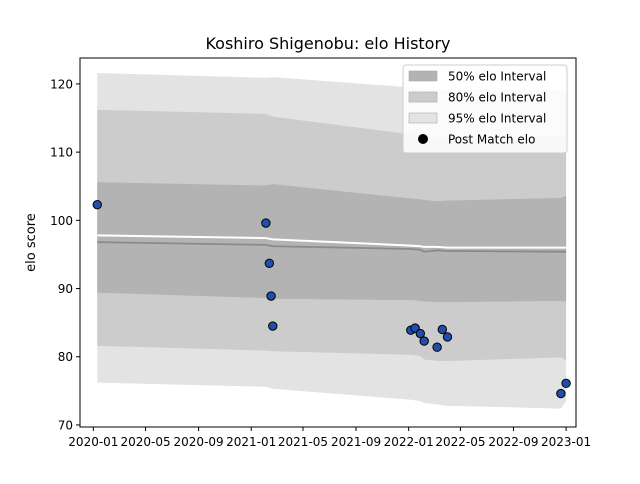 This screenshot has height=484, width=640. What do you see at coordinates (513, 442) in the screenshot?
I see `x-tick-label: 2022-09` at bounding box center [513, 442].